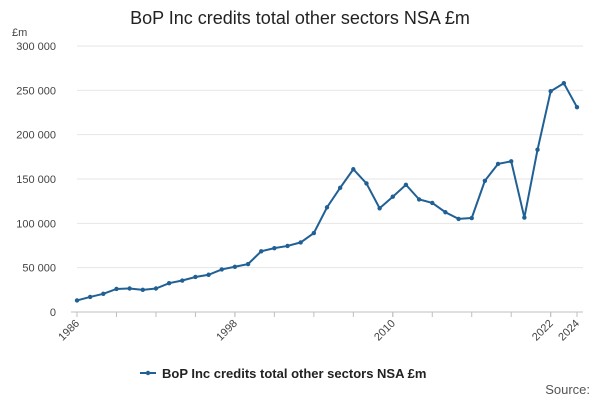 Image resolution: width=600 pixels, height=400 pixels. Describe the element at coordinates (77, 300) in the screenshot. I see `data-point-1986` at that location.